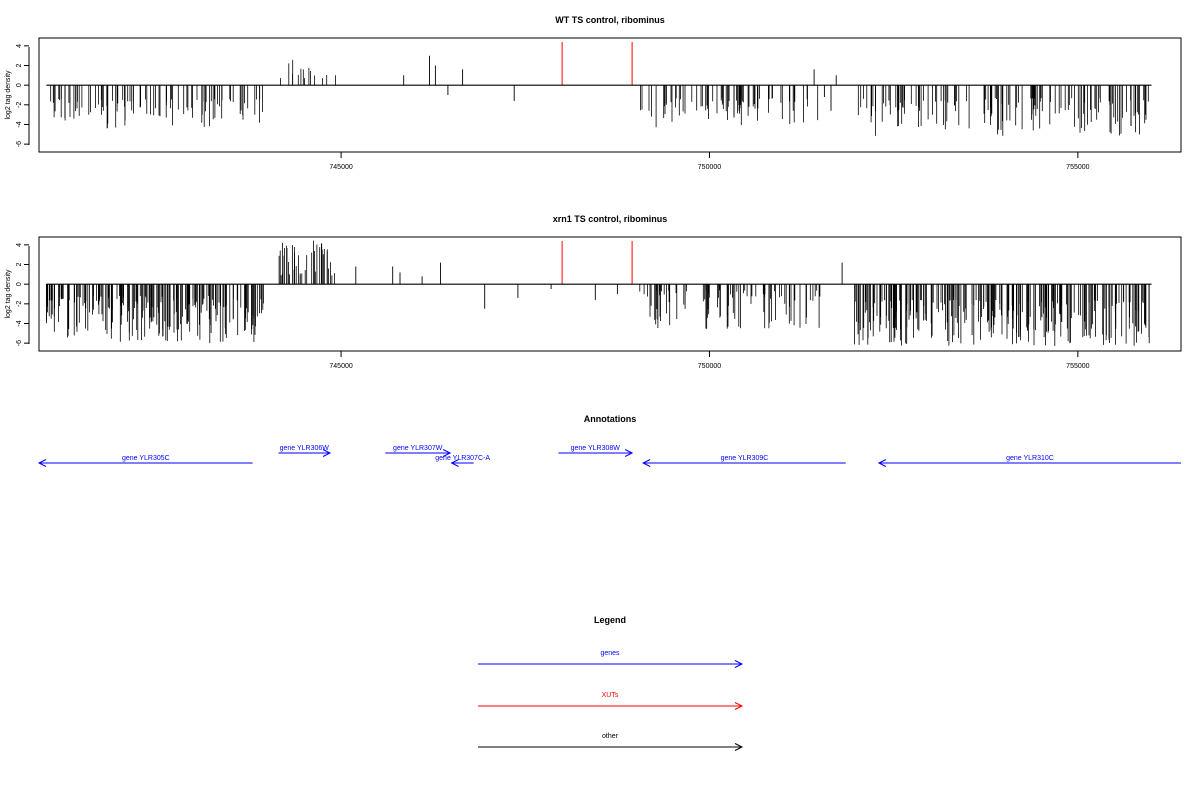 The height and width of the screenshot is (800, 1200). Describe the element at coordinates (596, 448) in the screenshot. I see `gene-label: gene YLR308W` at that location.